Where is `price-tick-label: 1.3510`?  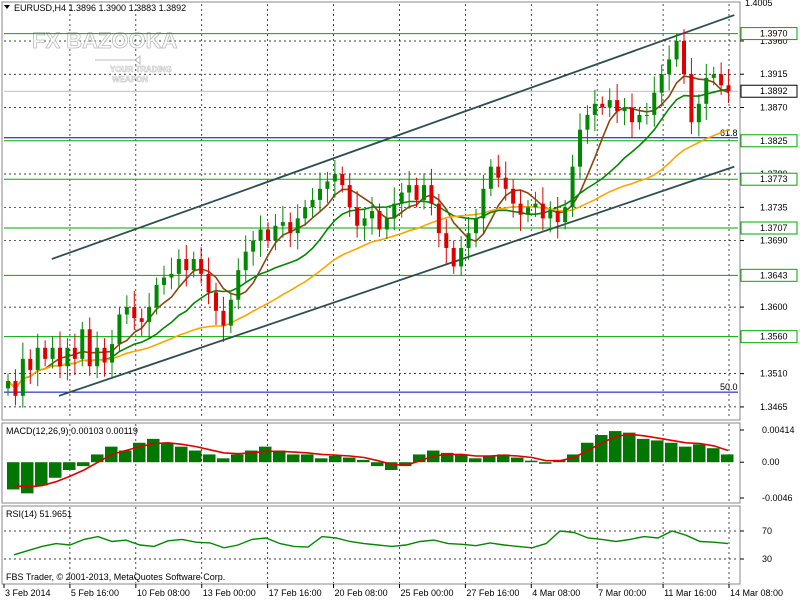 price-tick-label: 1.3510 is located at coordinates (774, 374).